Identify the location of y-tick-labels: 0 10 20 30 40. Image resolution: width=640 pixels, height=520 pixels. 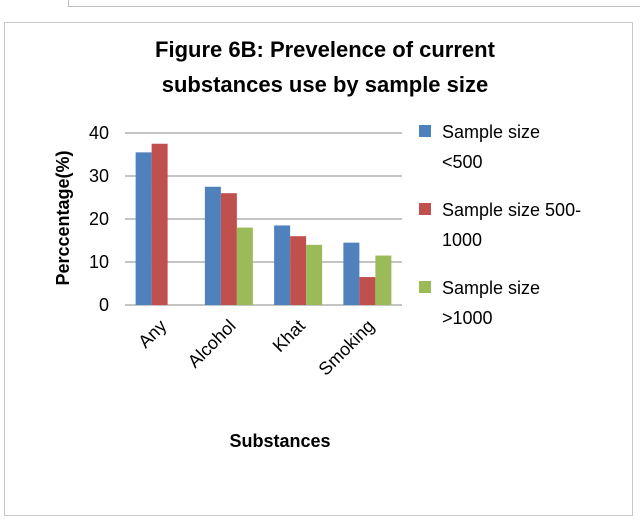
(99, 219).